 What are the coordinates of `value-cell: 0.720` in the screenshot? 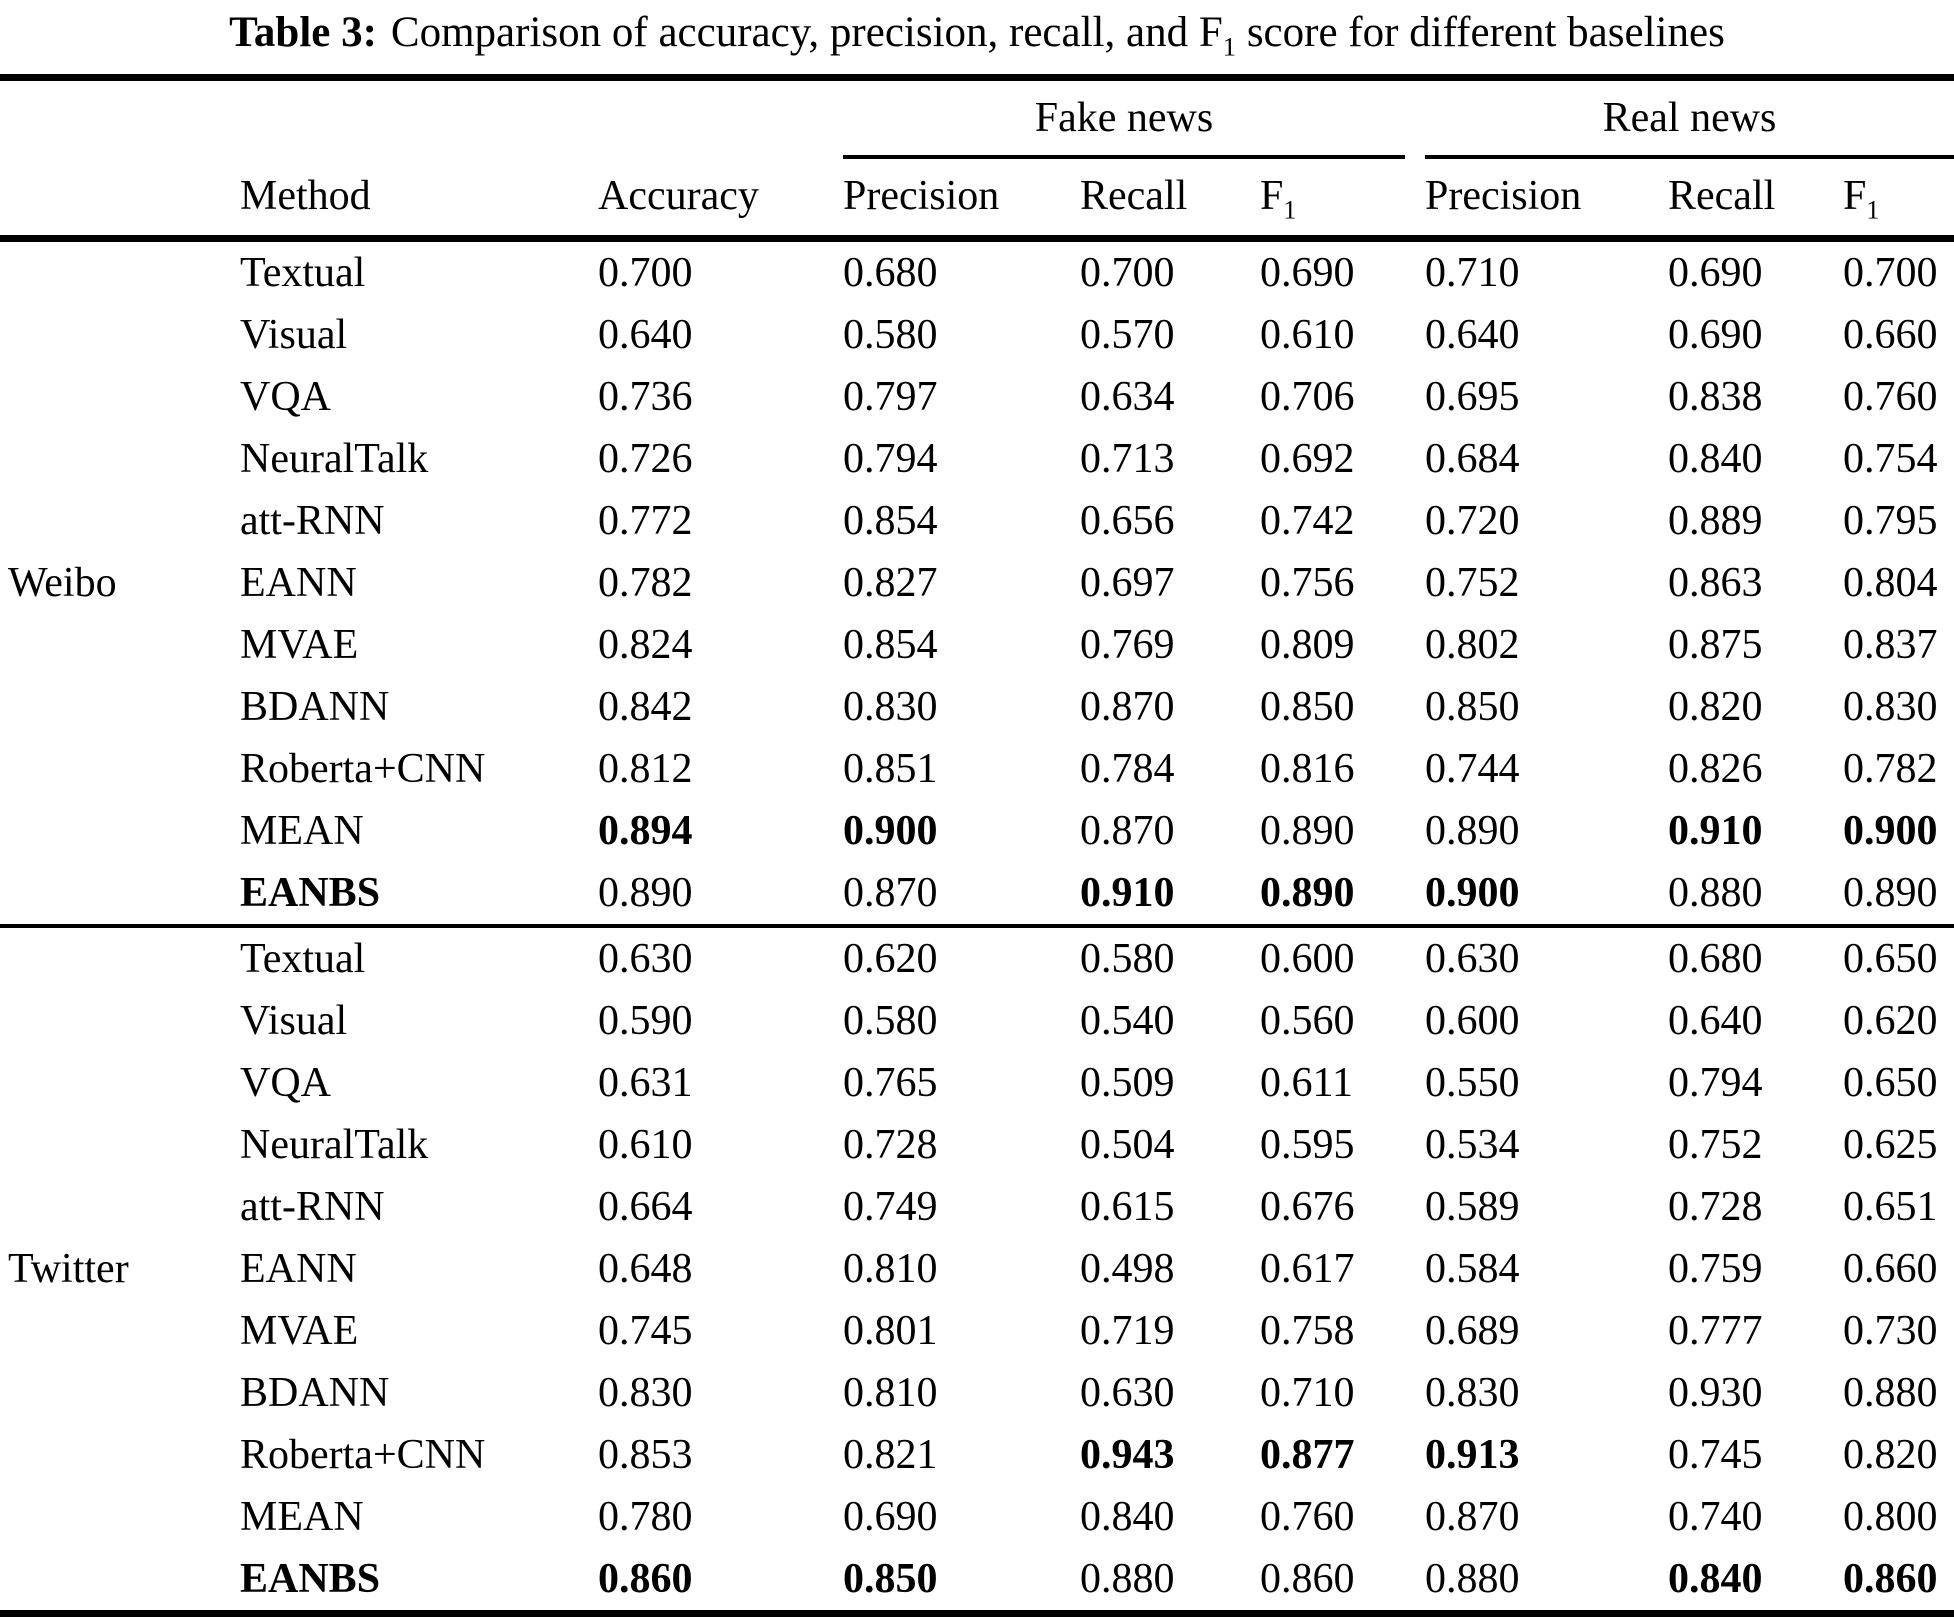 It's located at (1472, 521).